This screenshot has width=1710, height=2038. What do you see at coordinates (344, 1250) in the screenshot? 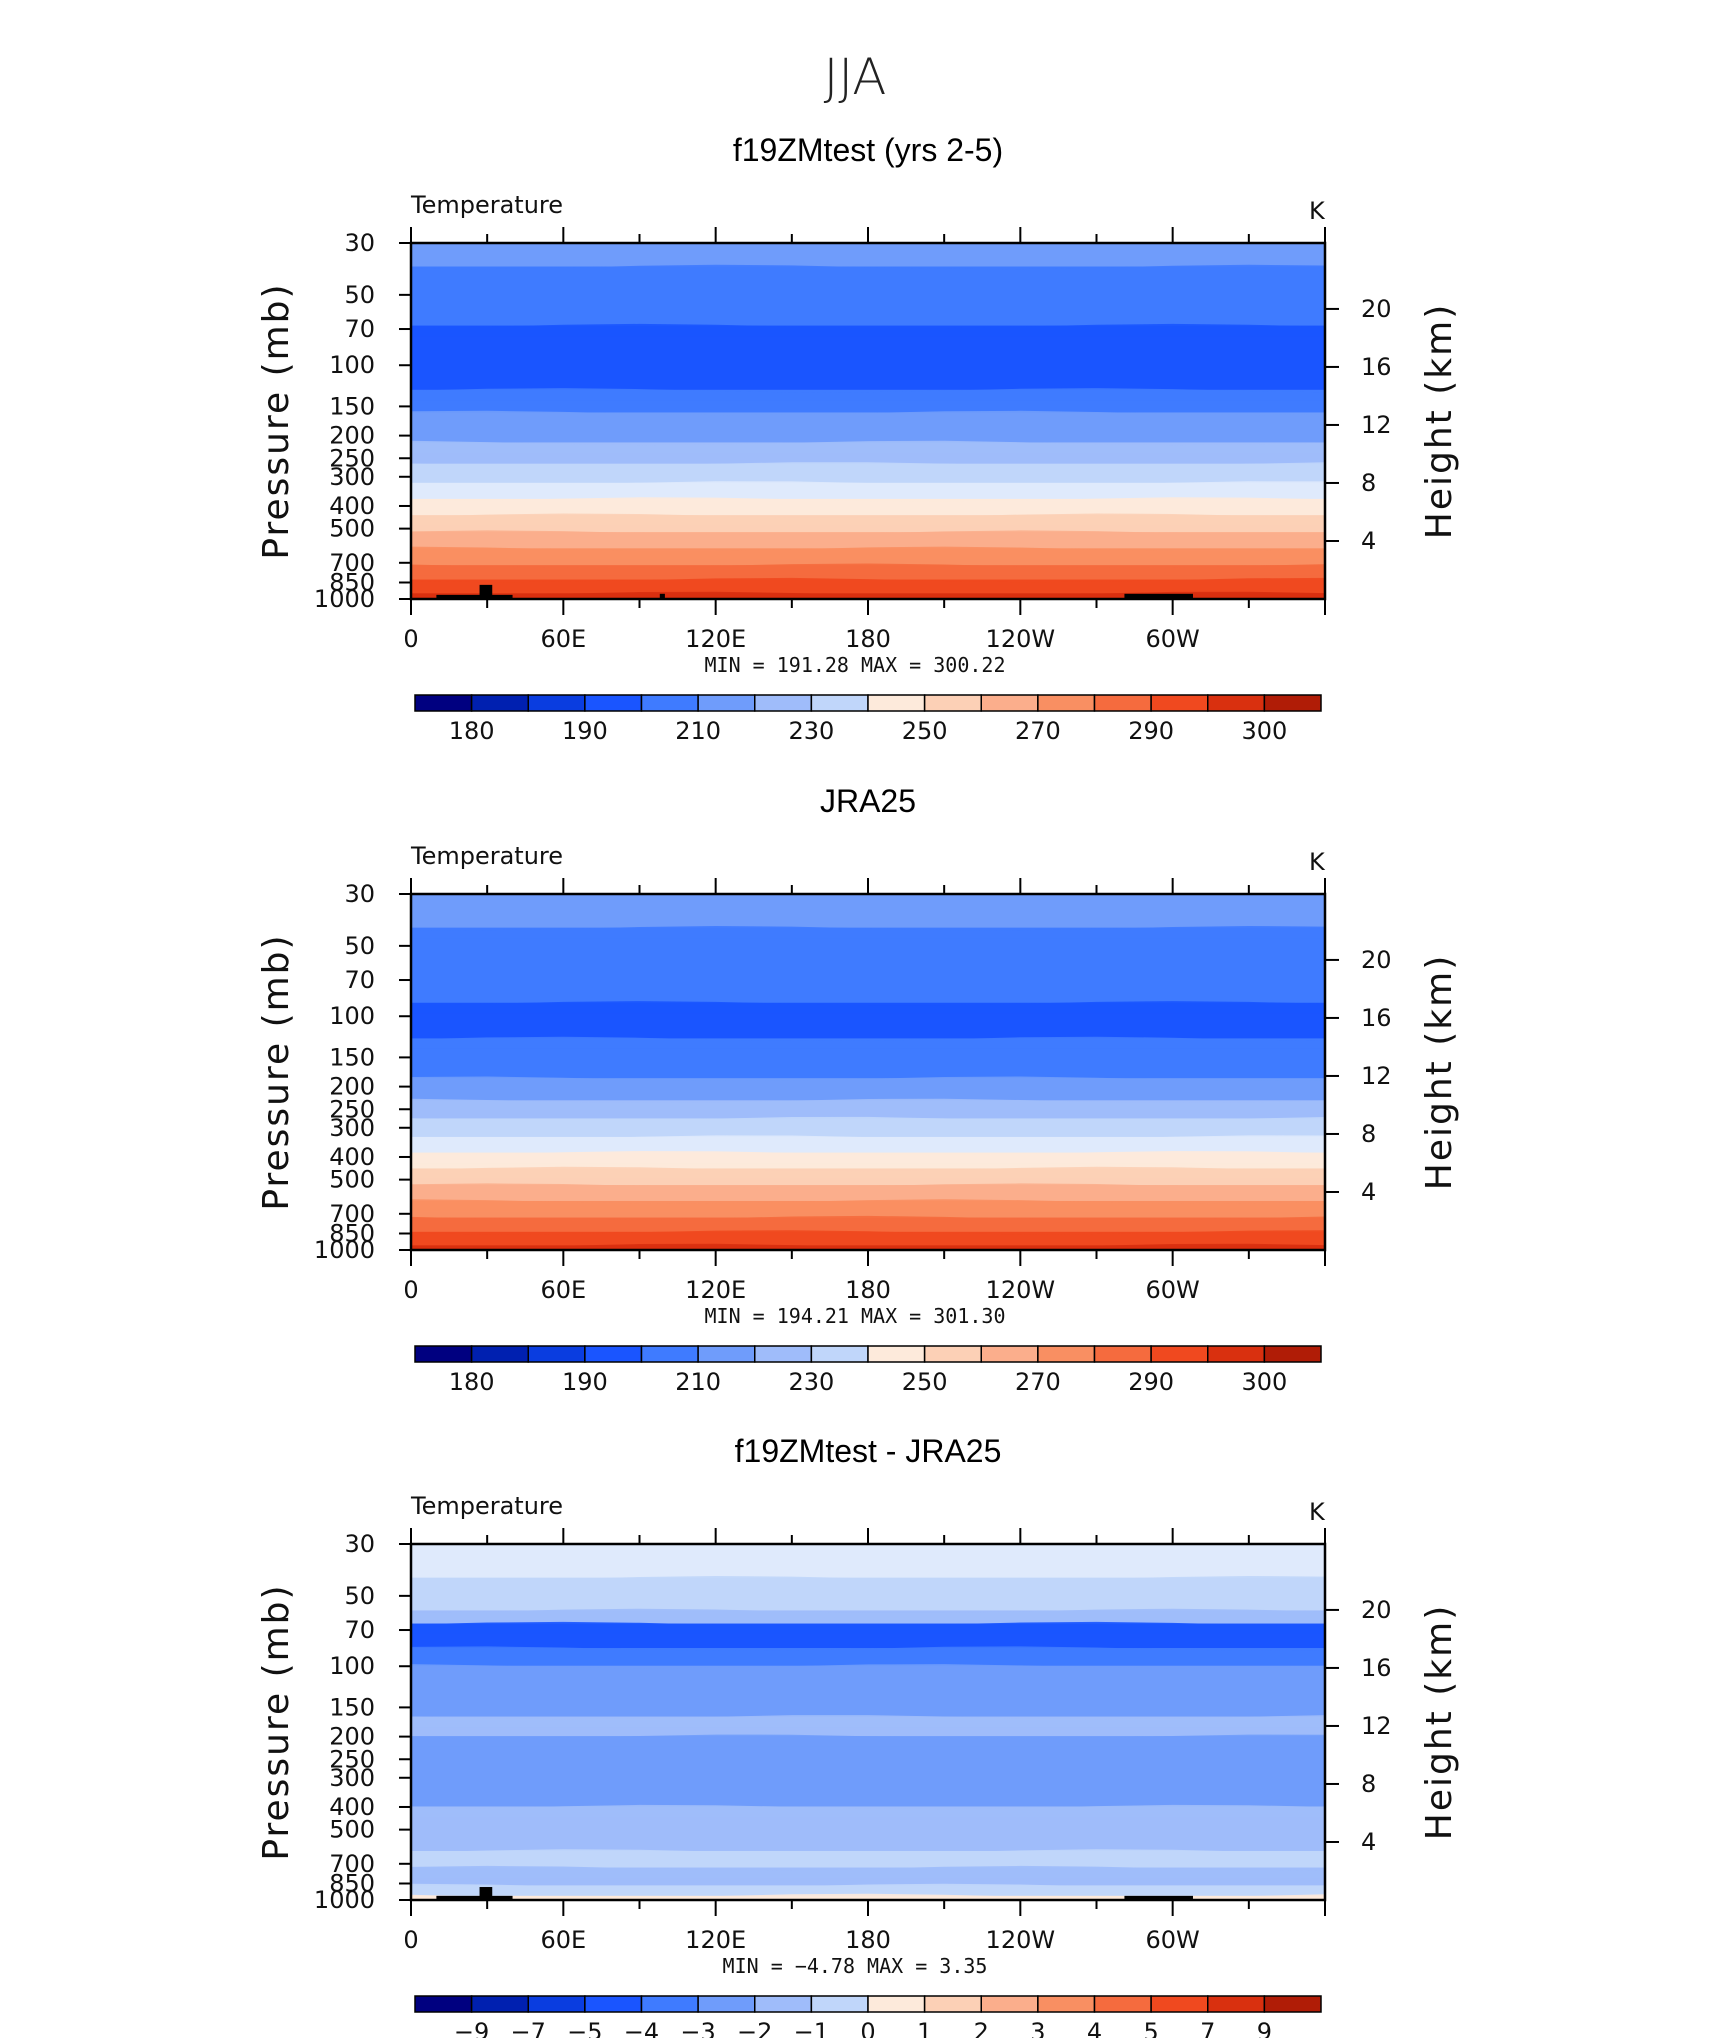
I see `y-tick-label: 1000` at bounding box center [344, 1250].